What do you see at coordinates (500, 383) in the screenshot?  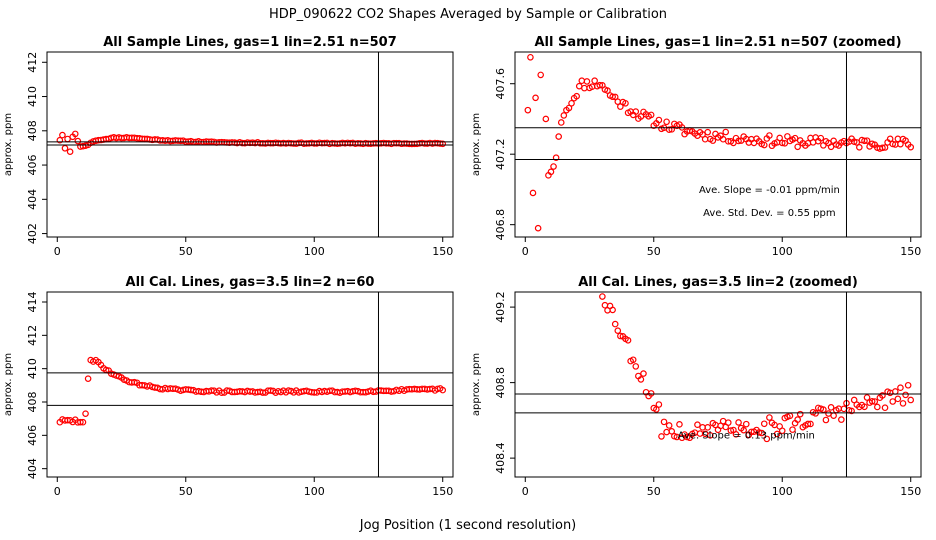 I see `y-tick-label: 408.8` at bounding box center [500, 383].